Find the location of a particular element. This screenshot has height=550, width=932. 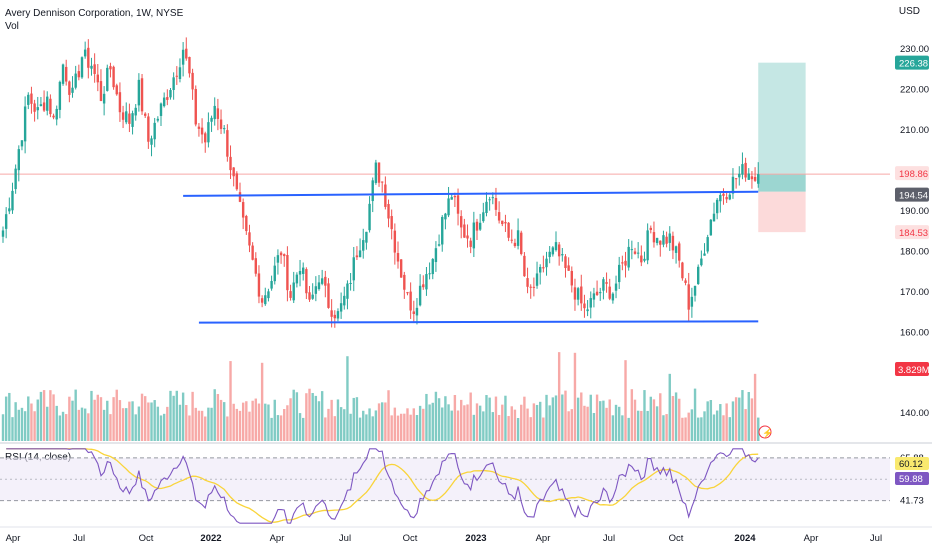

rsi-value-label: 59.88 is located at coordinates (911, 479).